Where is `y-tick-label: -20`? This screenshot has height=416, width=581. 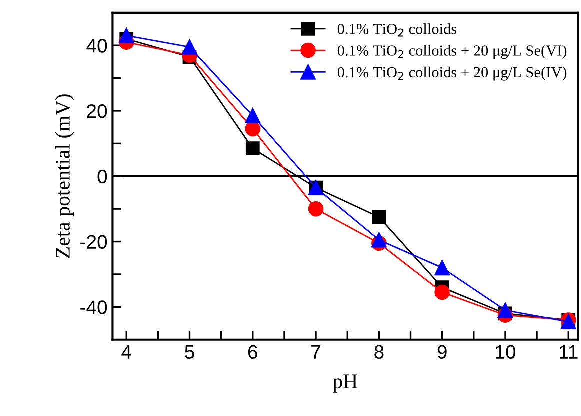 y-tick-label: -20 is located at coordinates (94, 242).